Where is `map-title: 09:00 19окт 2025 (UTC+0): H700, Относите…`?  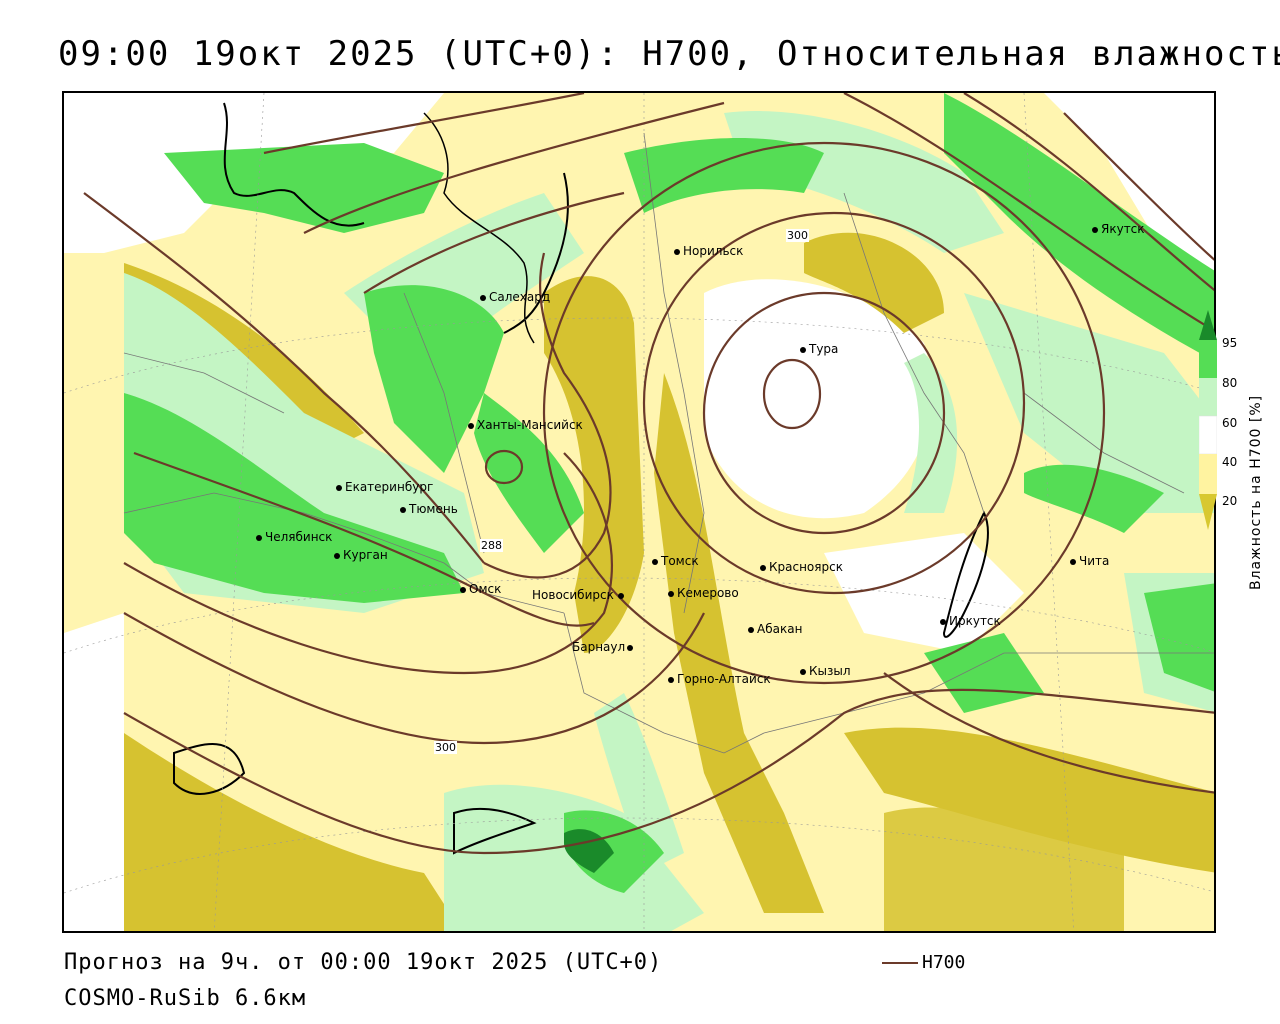
map-title: 09:00 19окт 2025 (UTC+0): H700, Относите… is located at coordinates (669, 54).